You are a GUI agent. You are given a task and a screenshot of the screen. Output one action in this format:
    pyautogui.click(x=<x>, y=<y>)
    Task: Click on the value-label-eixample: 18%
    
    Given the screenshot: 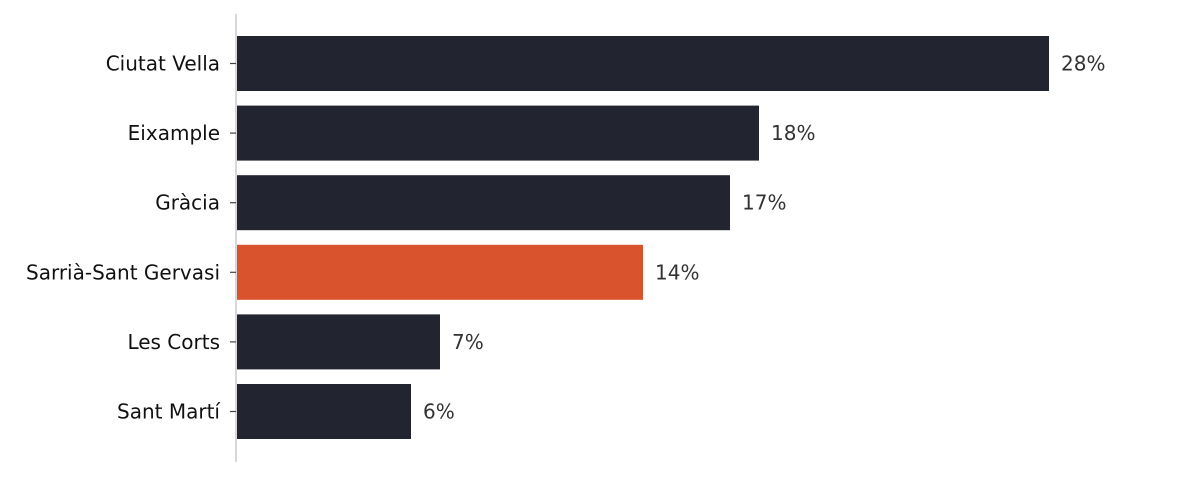 What is the action you would take?
    pyautogui.click(x=793, y=133)
    